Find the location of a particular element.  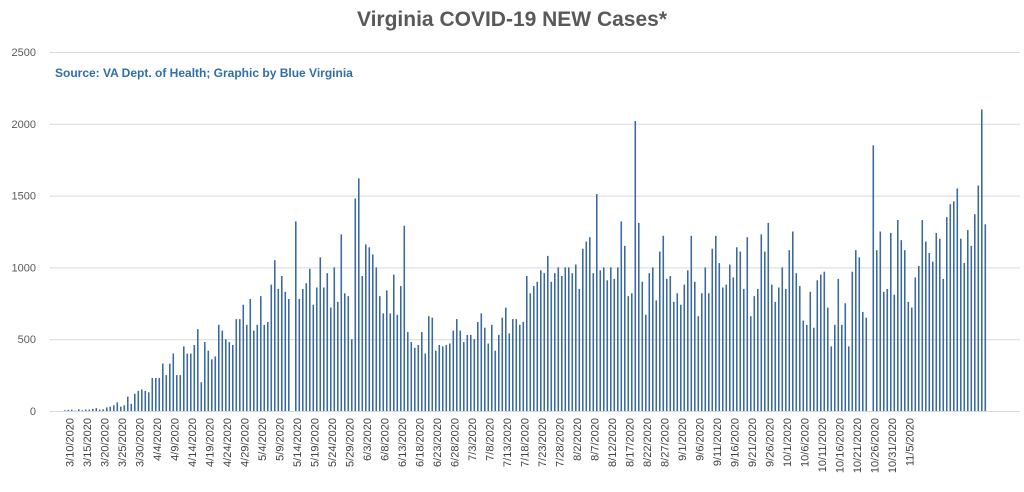

x-tick-label: 6/23/2020 is located at coordinates (438, 442).